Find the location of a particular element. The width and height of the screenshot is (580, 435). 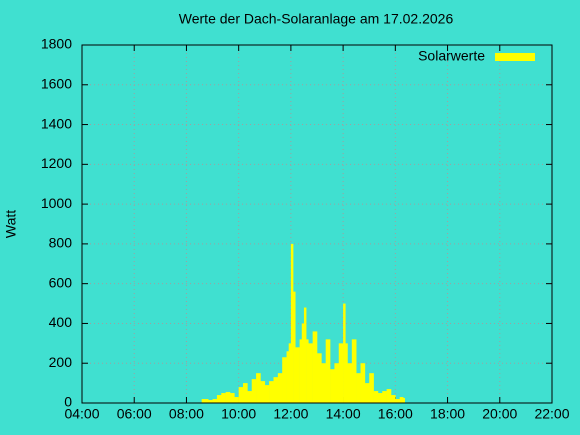

y-tick-label: 1800 is located at coordinates (56, 44).